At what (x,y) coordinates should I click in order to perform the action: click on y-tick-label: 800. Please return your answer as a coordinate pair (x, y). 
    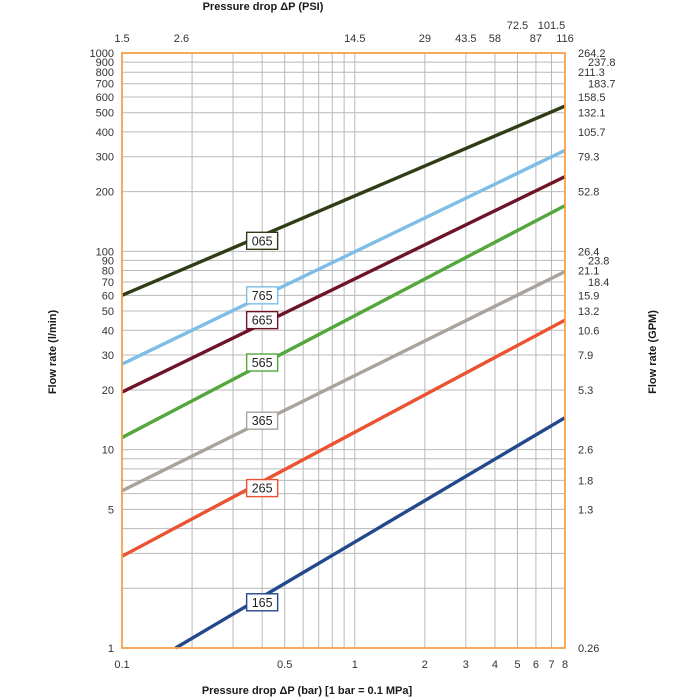
    Looking at the image, I should click on (105, 73).